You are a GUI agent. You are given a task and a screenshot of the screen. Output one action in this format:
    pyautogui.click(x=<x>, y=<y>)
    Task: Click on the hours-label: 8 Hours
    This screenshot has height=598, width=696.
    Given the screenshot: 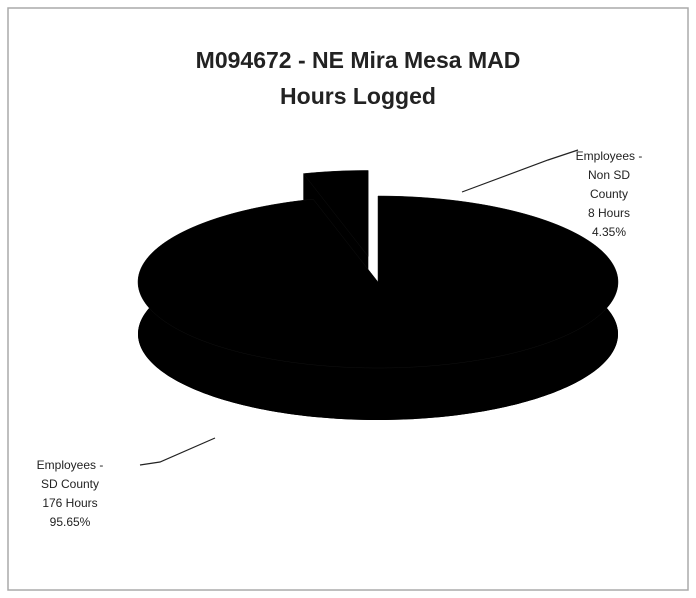 What is the action you would take?
    pyautogui.click(x=609, y=213)
    